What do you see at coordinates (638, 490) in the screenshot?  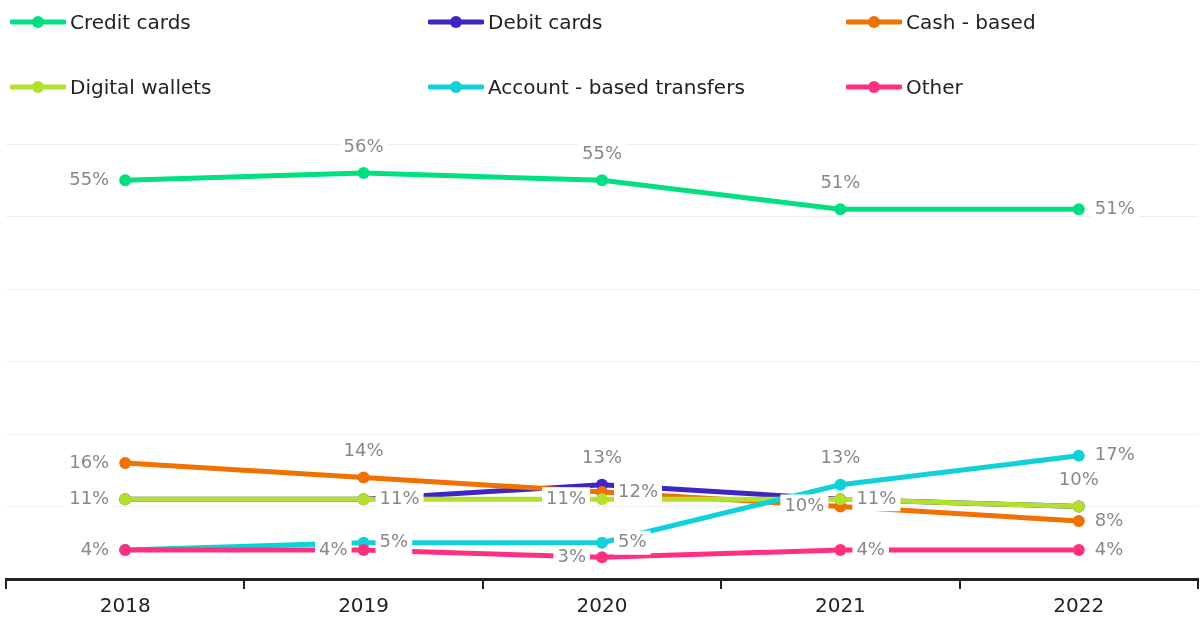 I see `data-label: 12%` at bounding box center [638, 490].